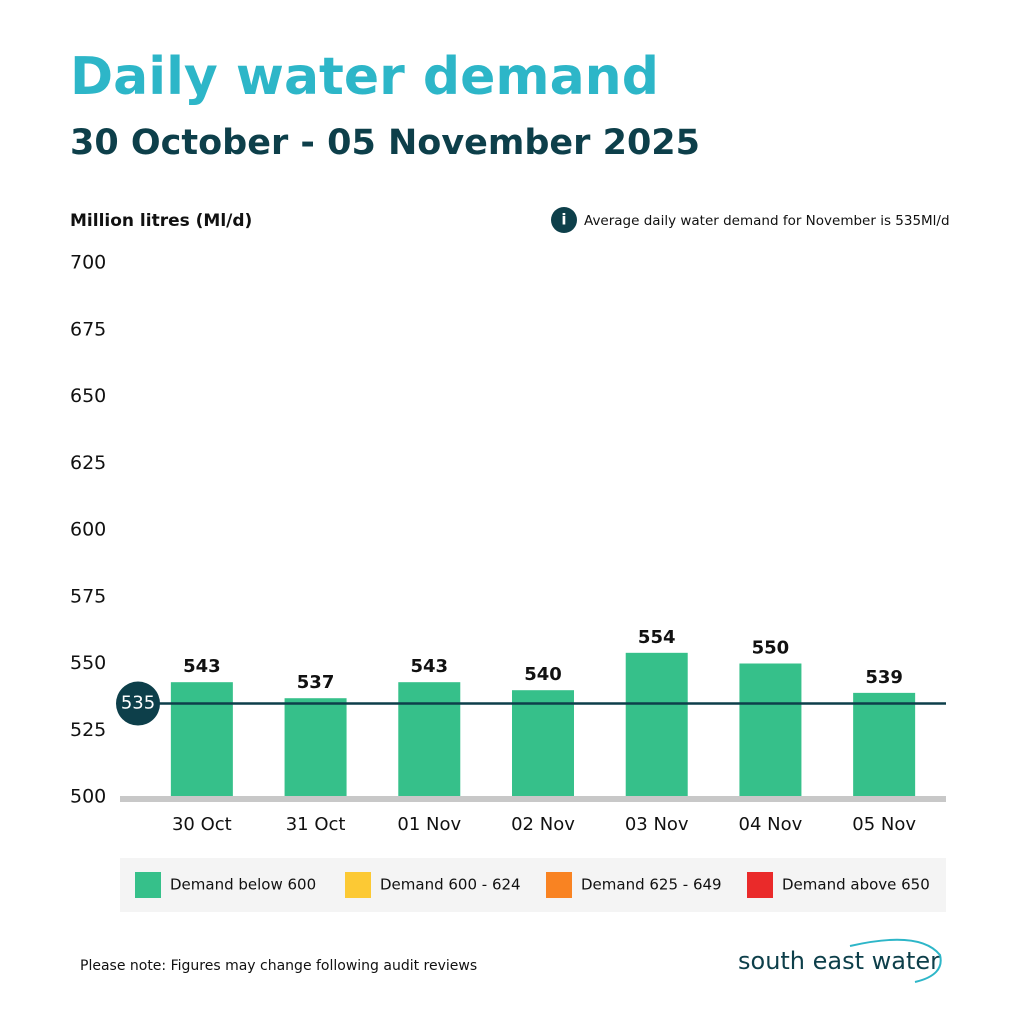  What do you see at coordinates (88, 663) in the screenshot?
I see `y-tick-label: 550` at bounding box center [88, 663].